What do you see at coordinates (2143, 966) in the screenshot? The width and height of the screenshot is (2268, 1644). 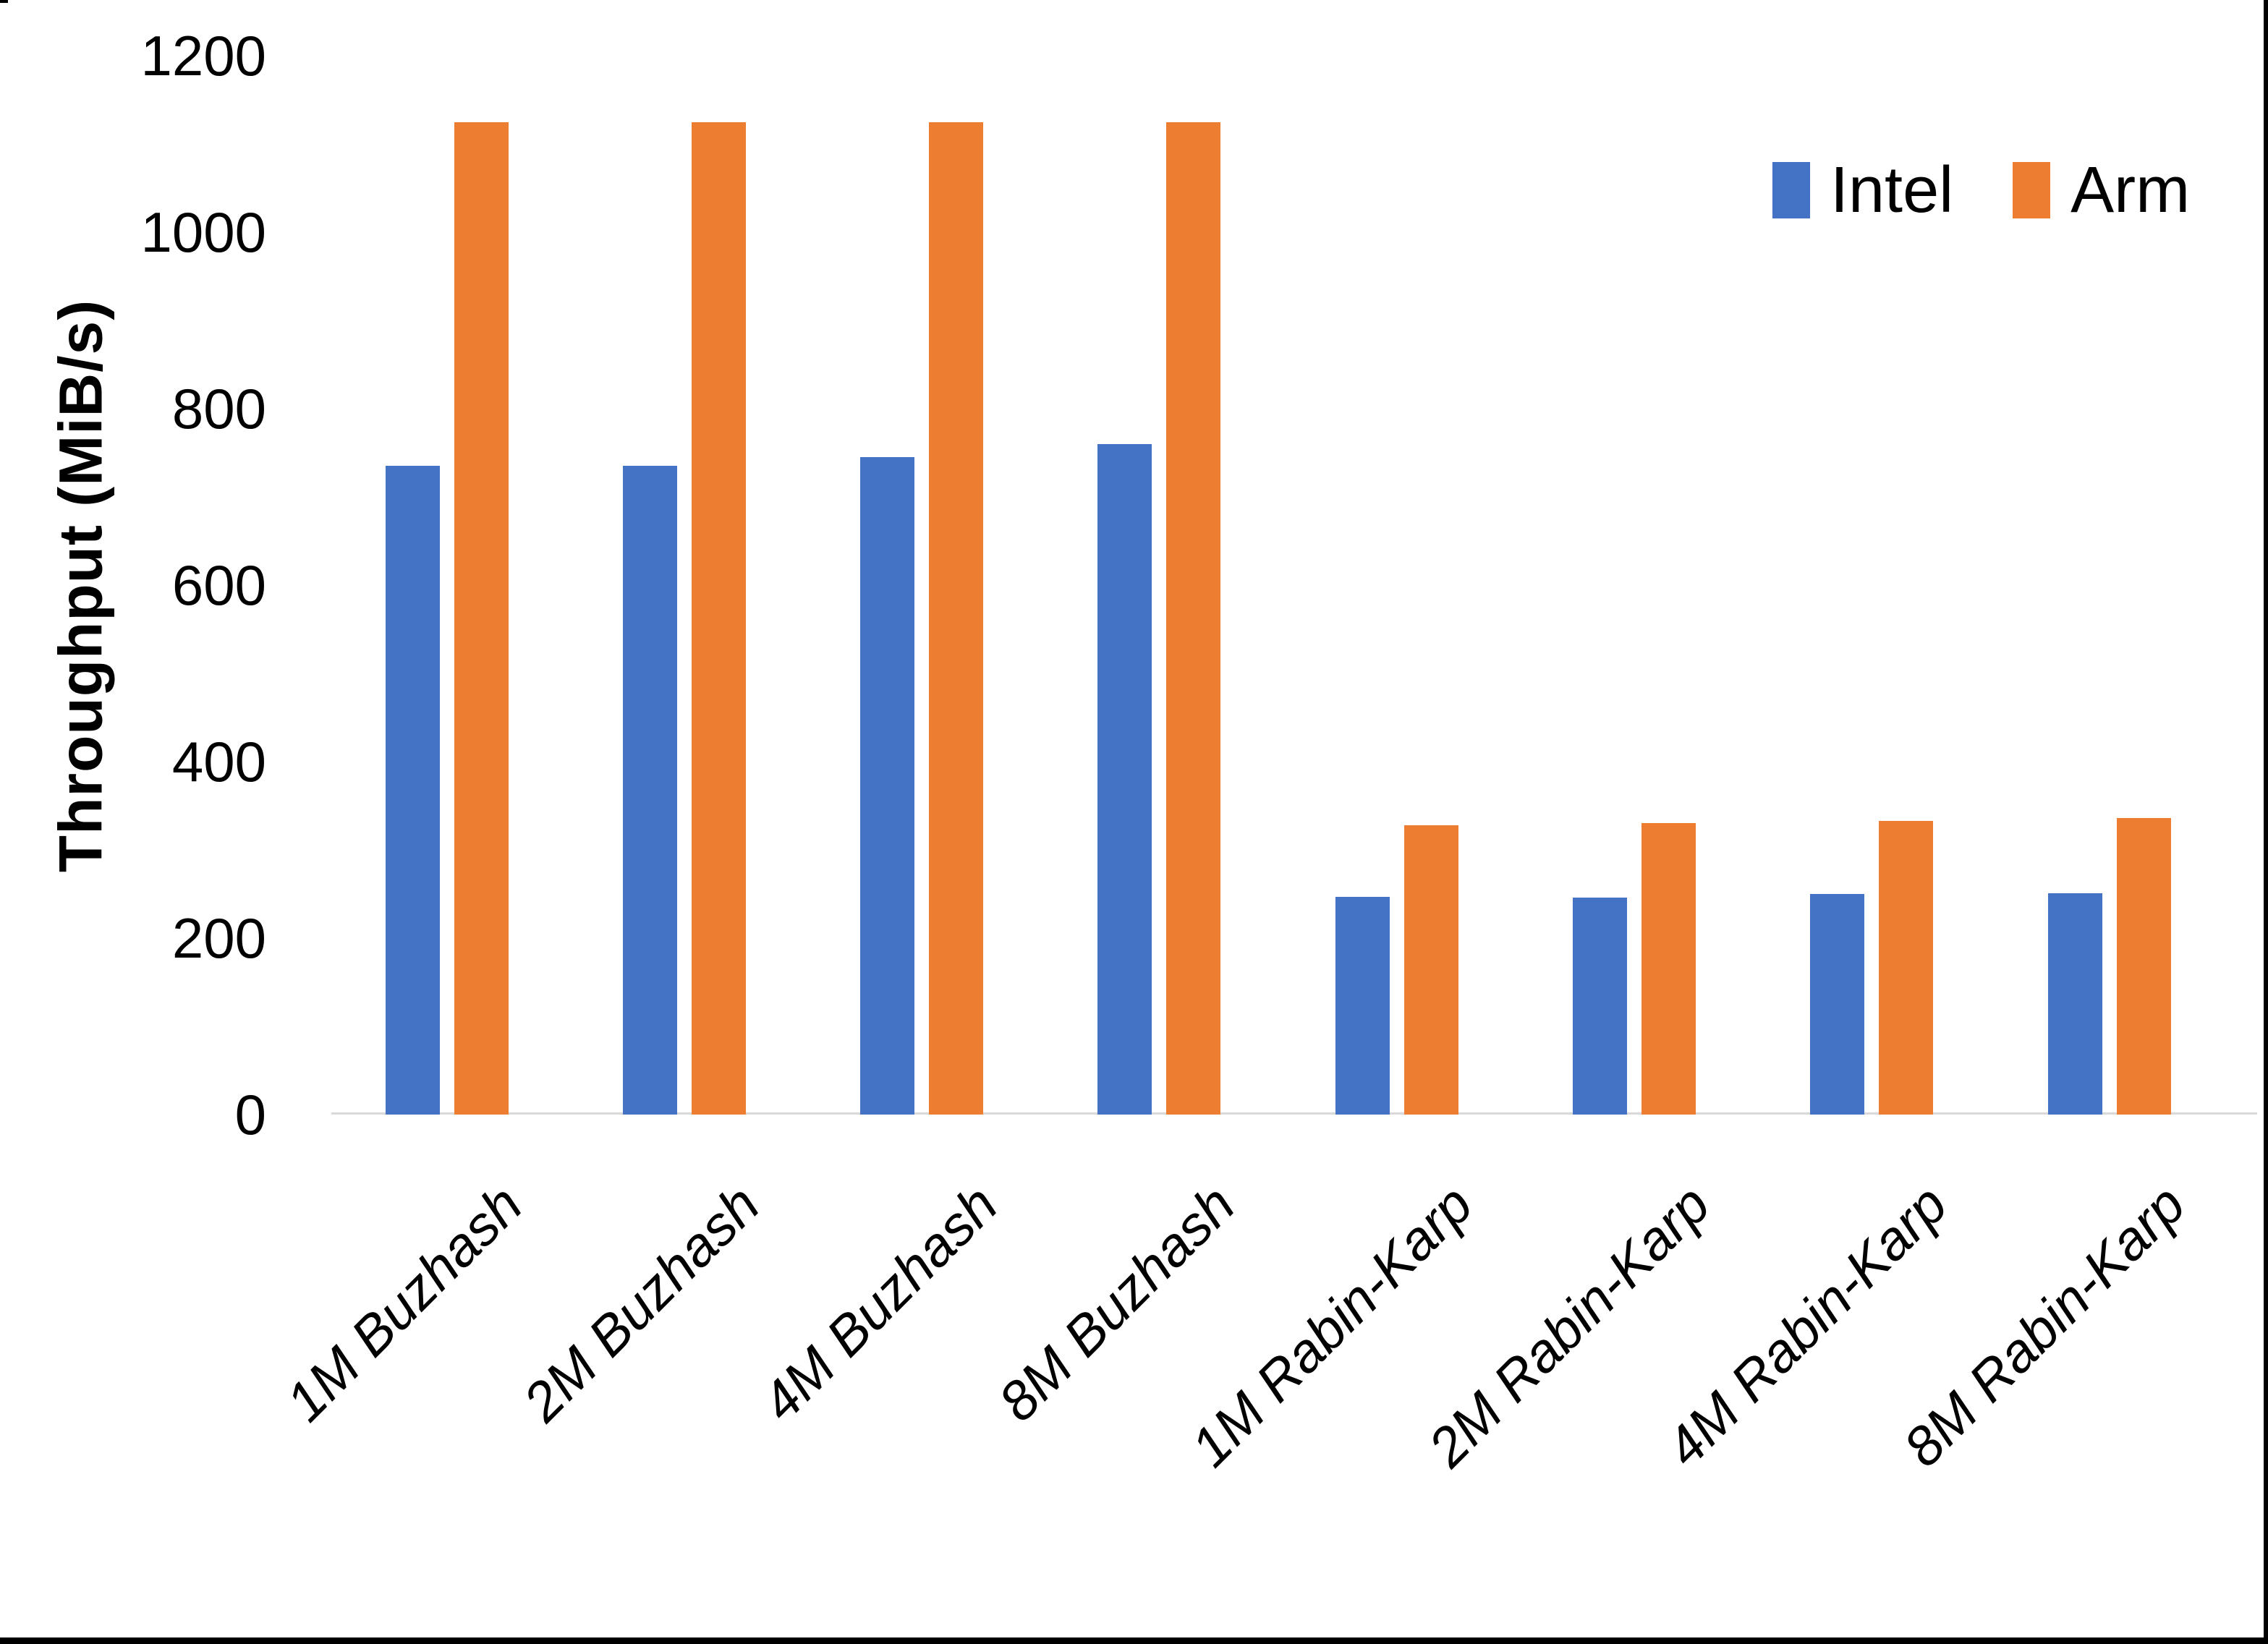 I see `bar-arm-8m-rabin-karp` at bounding box center [2143, 966].